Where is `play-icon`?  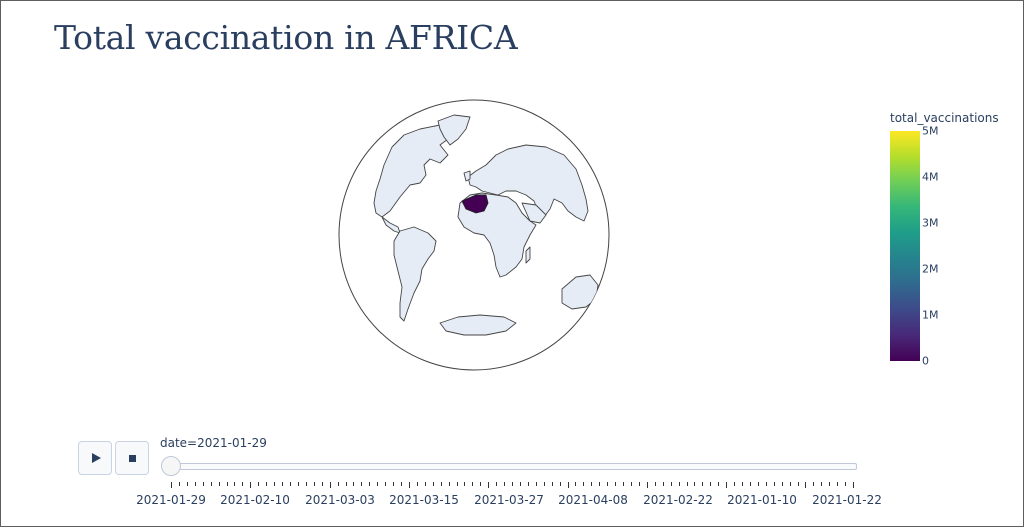 play-icon is located at coordinates (96, 458).